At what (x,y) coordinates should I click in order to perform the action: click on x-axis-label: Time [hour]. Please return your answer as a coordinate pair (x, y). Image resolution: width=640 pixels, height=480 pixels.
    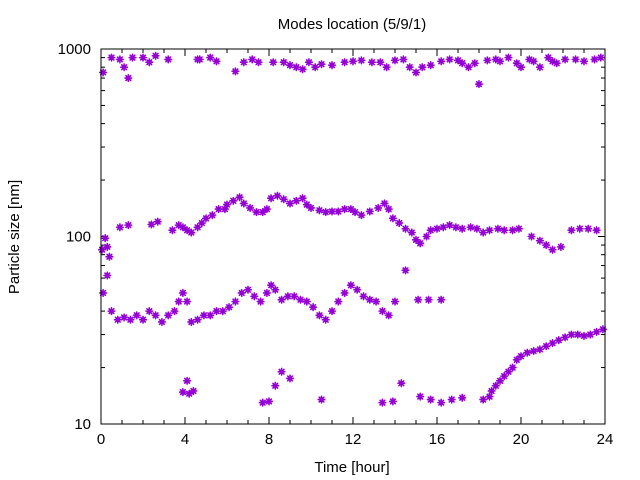
    Looking at the image, I should click on (351, 467).